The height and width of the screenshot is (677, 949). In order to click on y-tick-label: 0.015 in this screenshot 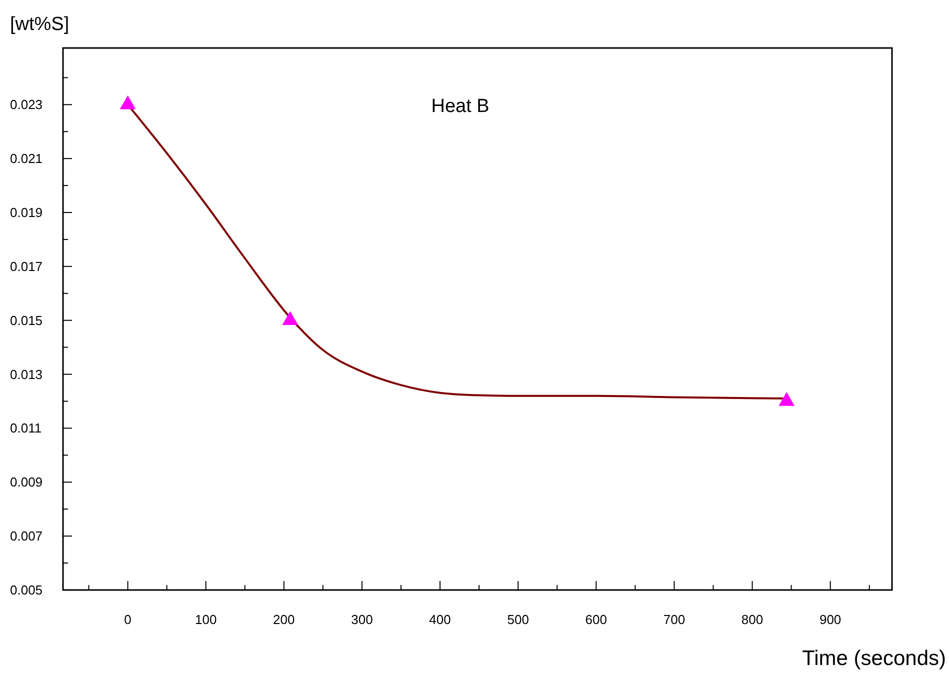, I will do `click(26, 320)`.